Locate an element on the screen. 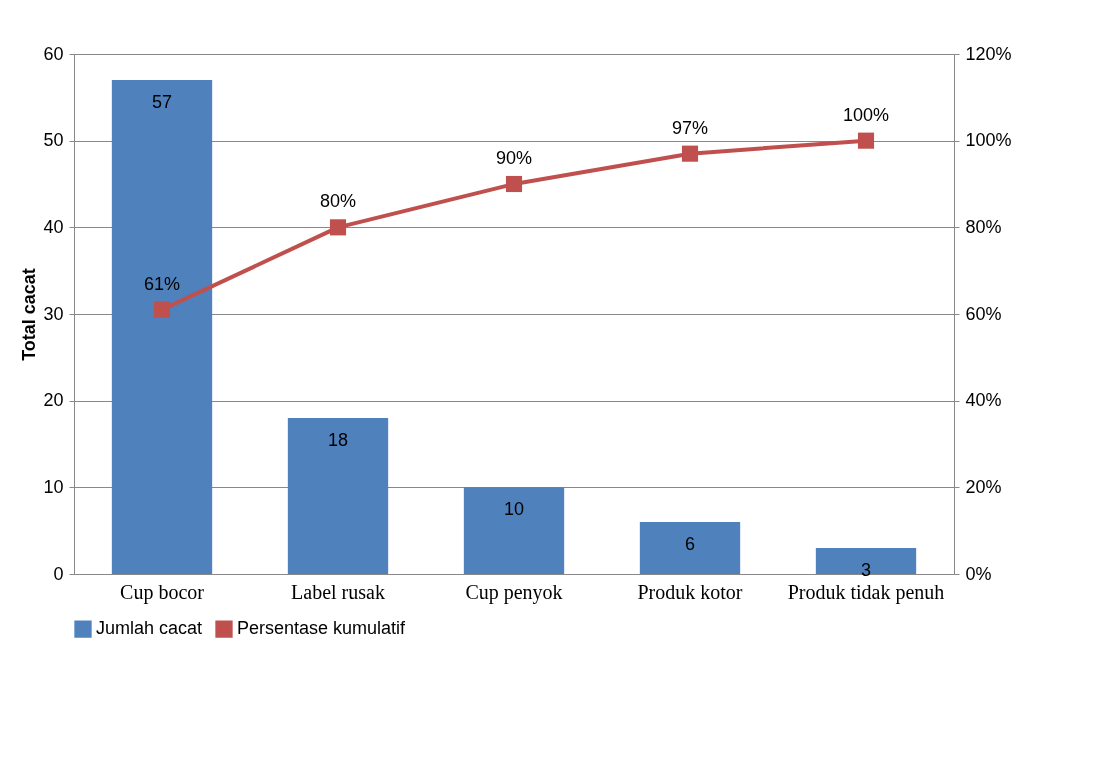  y2-tick-label: 20% is located at coordinates (983, 486).